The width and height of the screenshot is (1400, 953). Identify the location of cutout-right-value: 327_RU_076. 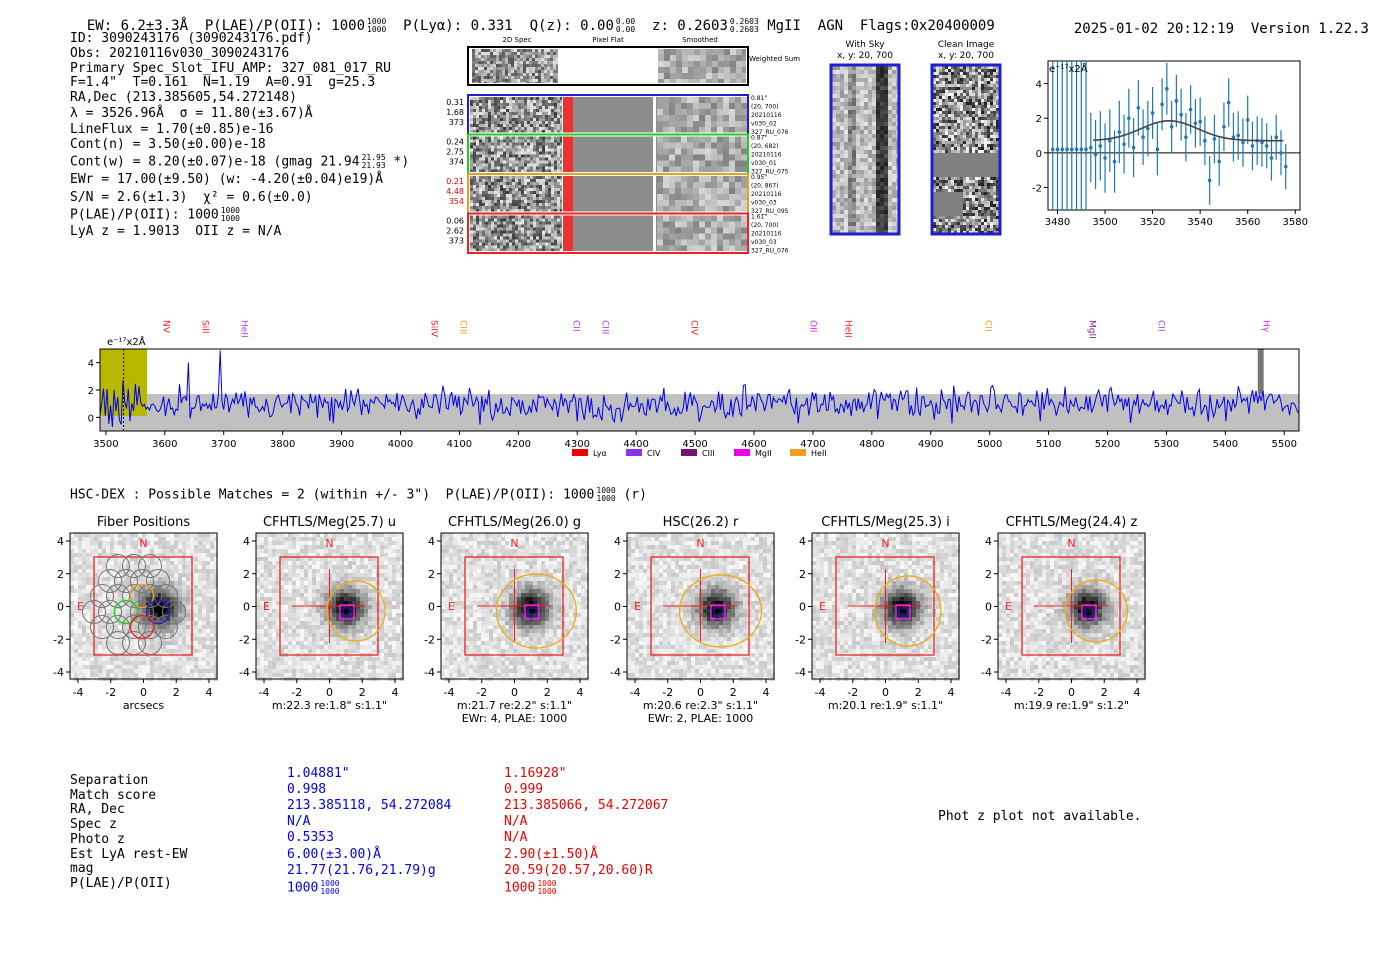
(770, 251).